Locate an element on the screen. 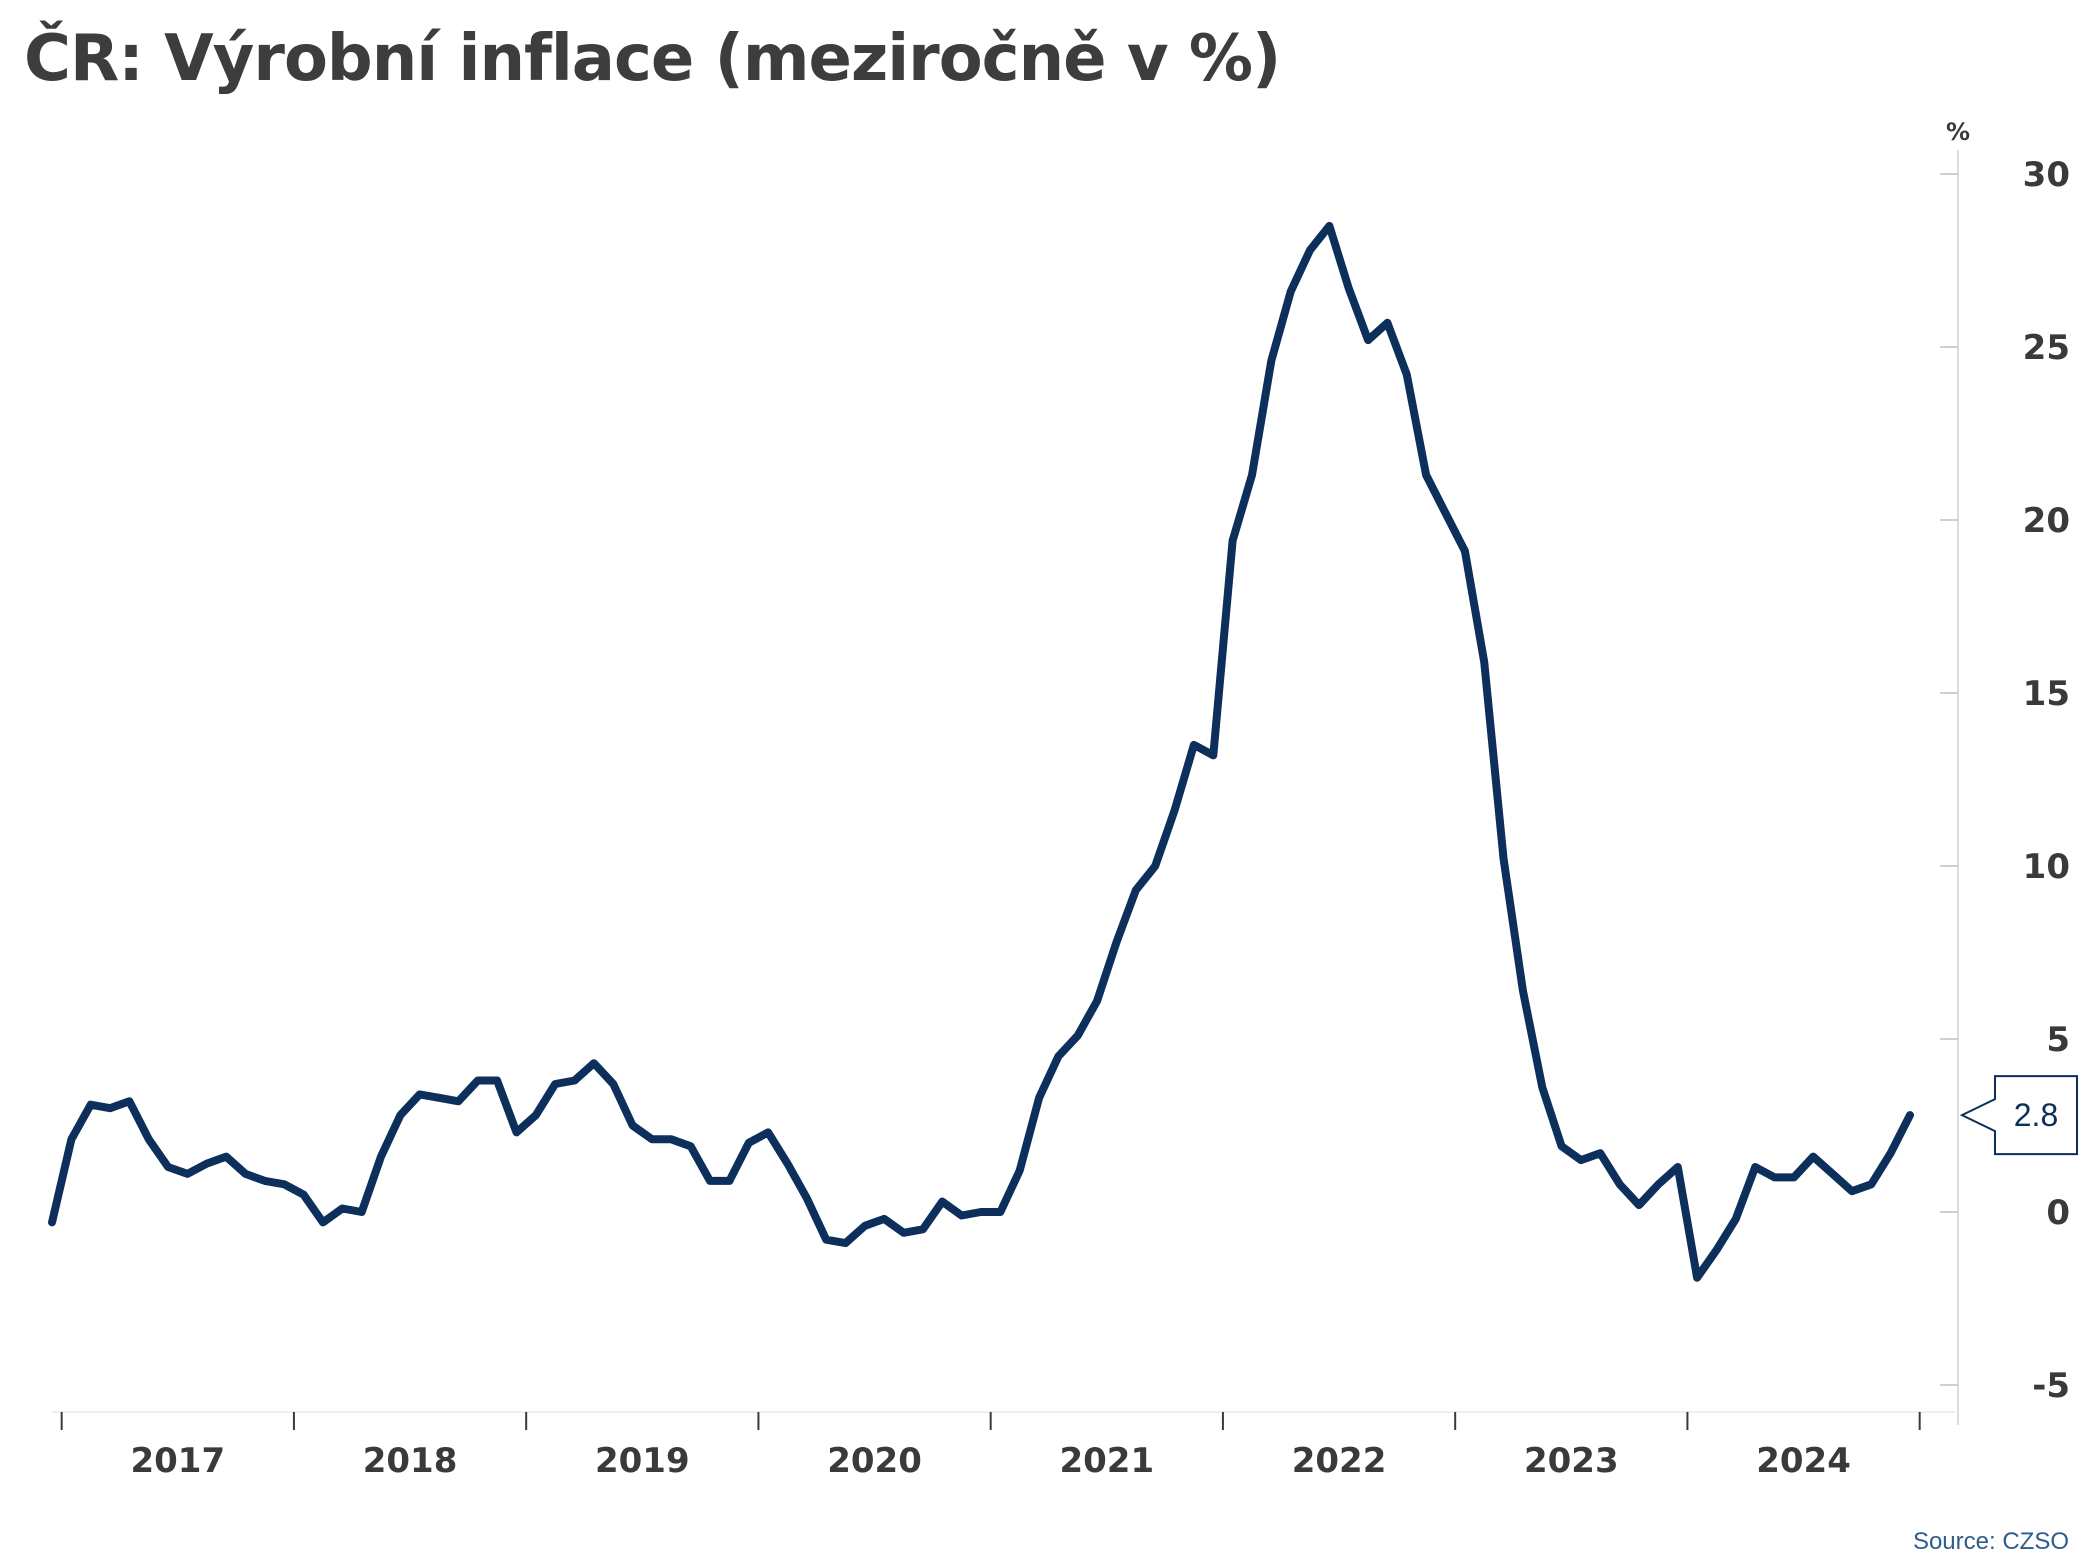 The height and width of the screenshot is (1568, 2093). y-axis: 30 25 20 15 10 5 0 -5 is located at coordinates (2005, 780).